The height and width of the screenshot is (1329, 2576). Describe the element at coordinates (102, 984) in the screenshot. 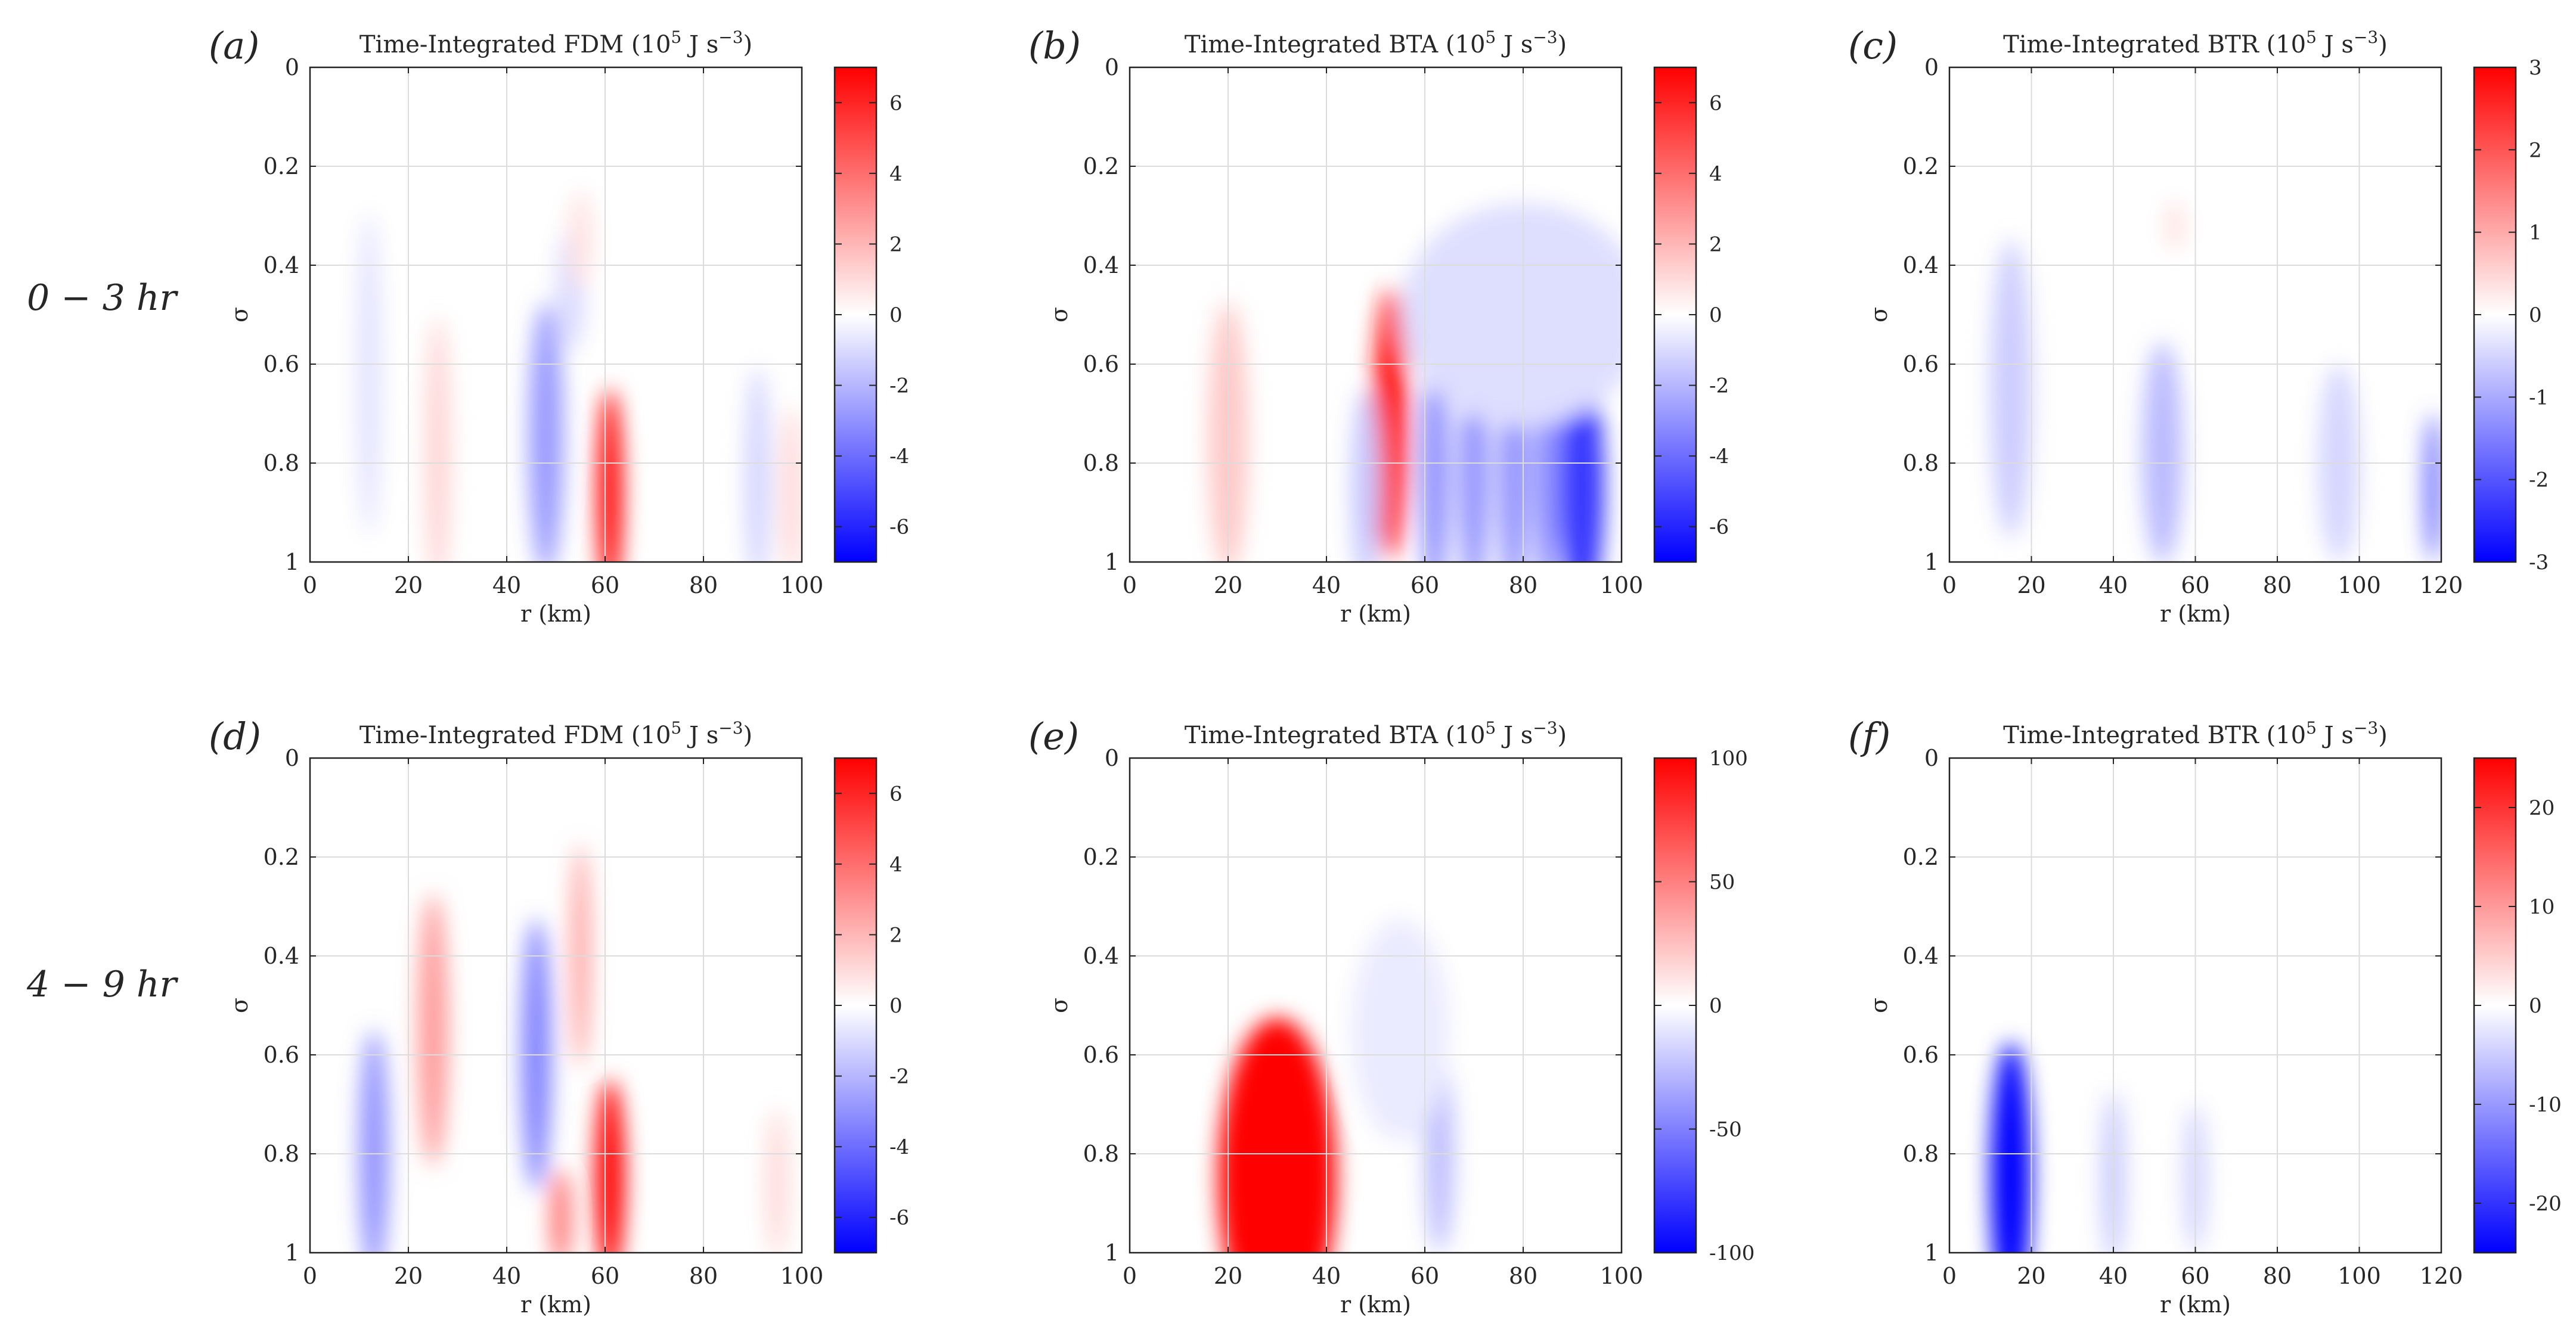

I see `row-label-4-9hr: 4 − 9 hr` at that location.